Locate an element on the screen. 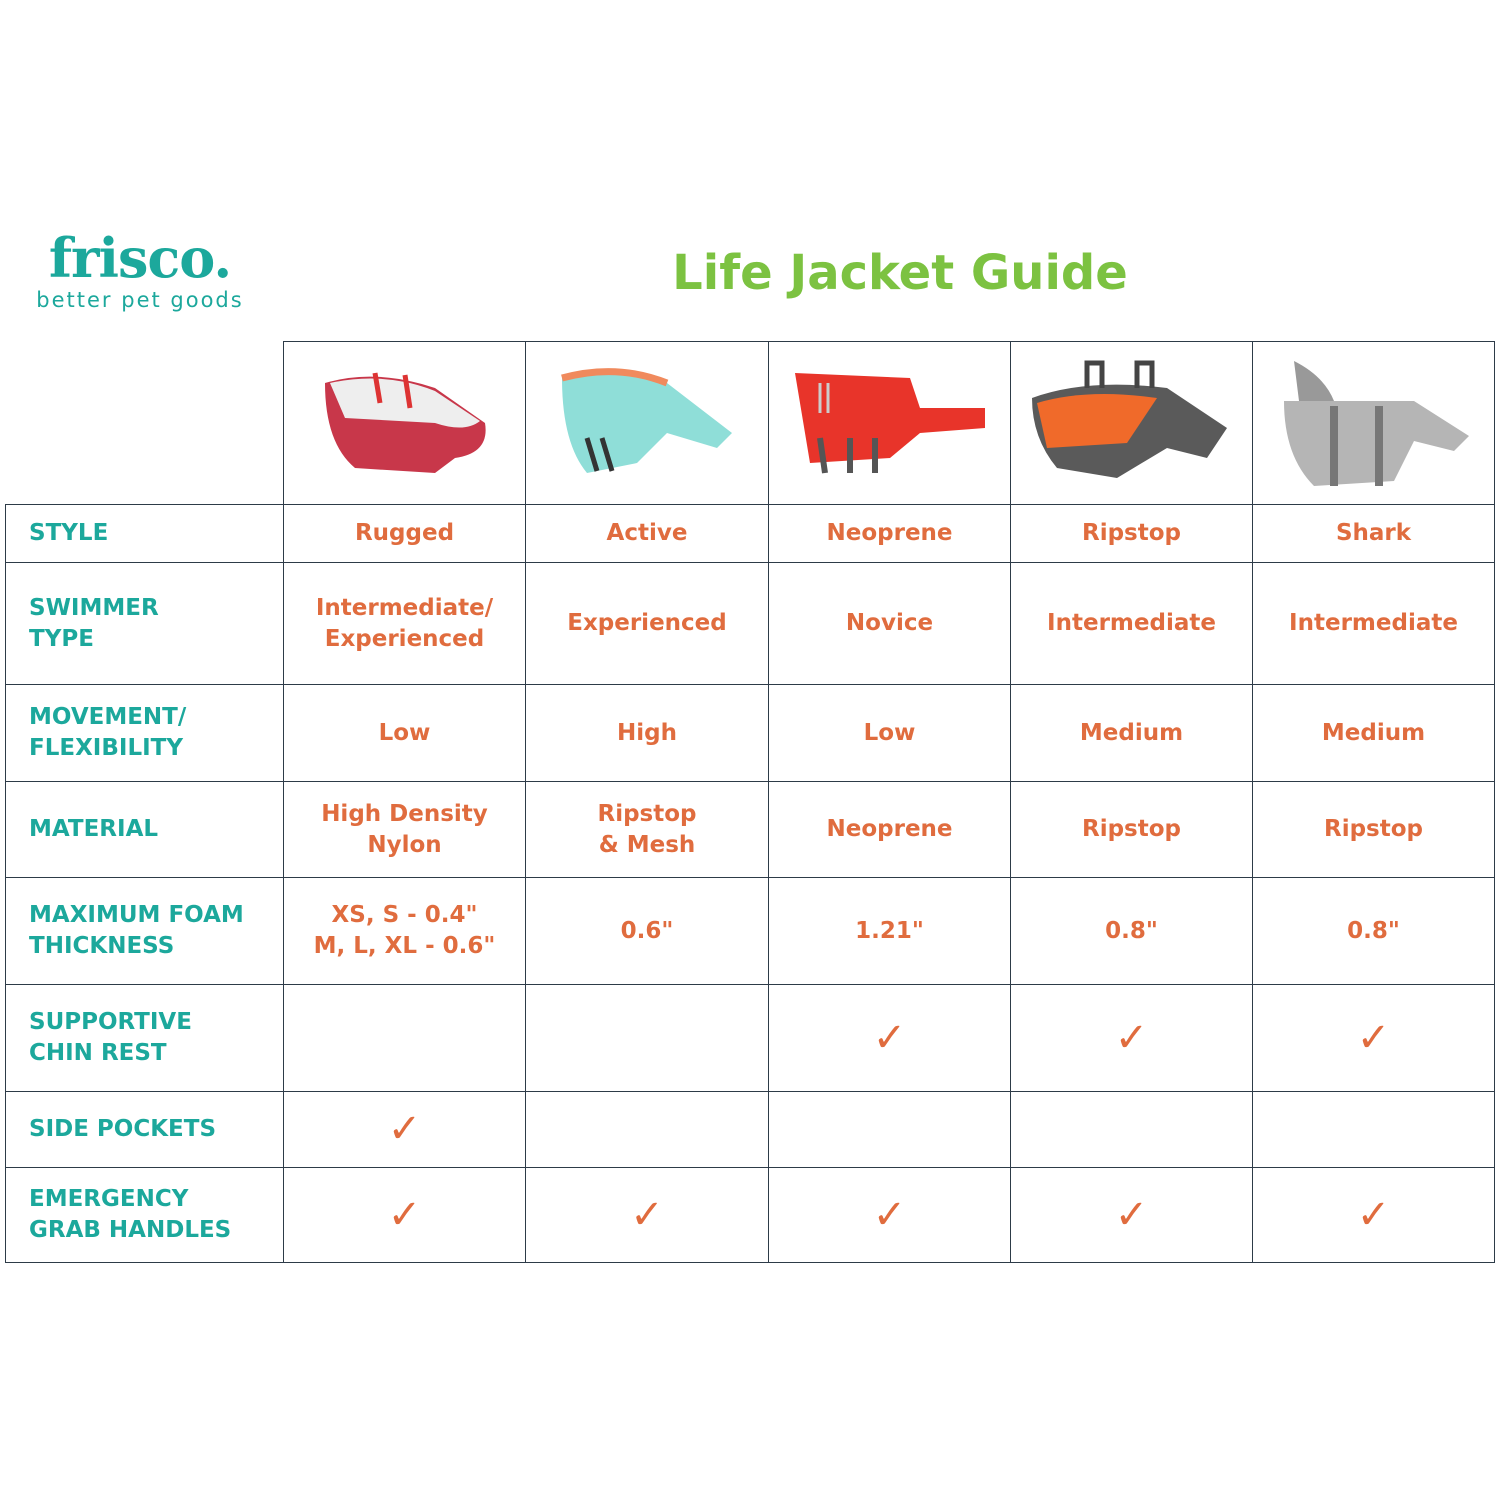 The width and height of the screenshot is (1500, 1500). product-image-shark is located at coordinates (1373, 423).